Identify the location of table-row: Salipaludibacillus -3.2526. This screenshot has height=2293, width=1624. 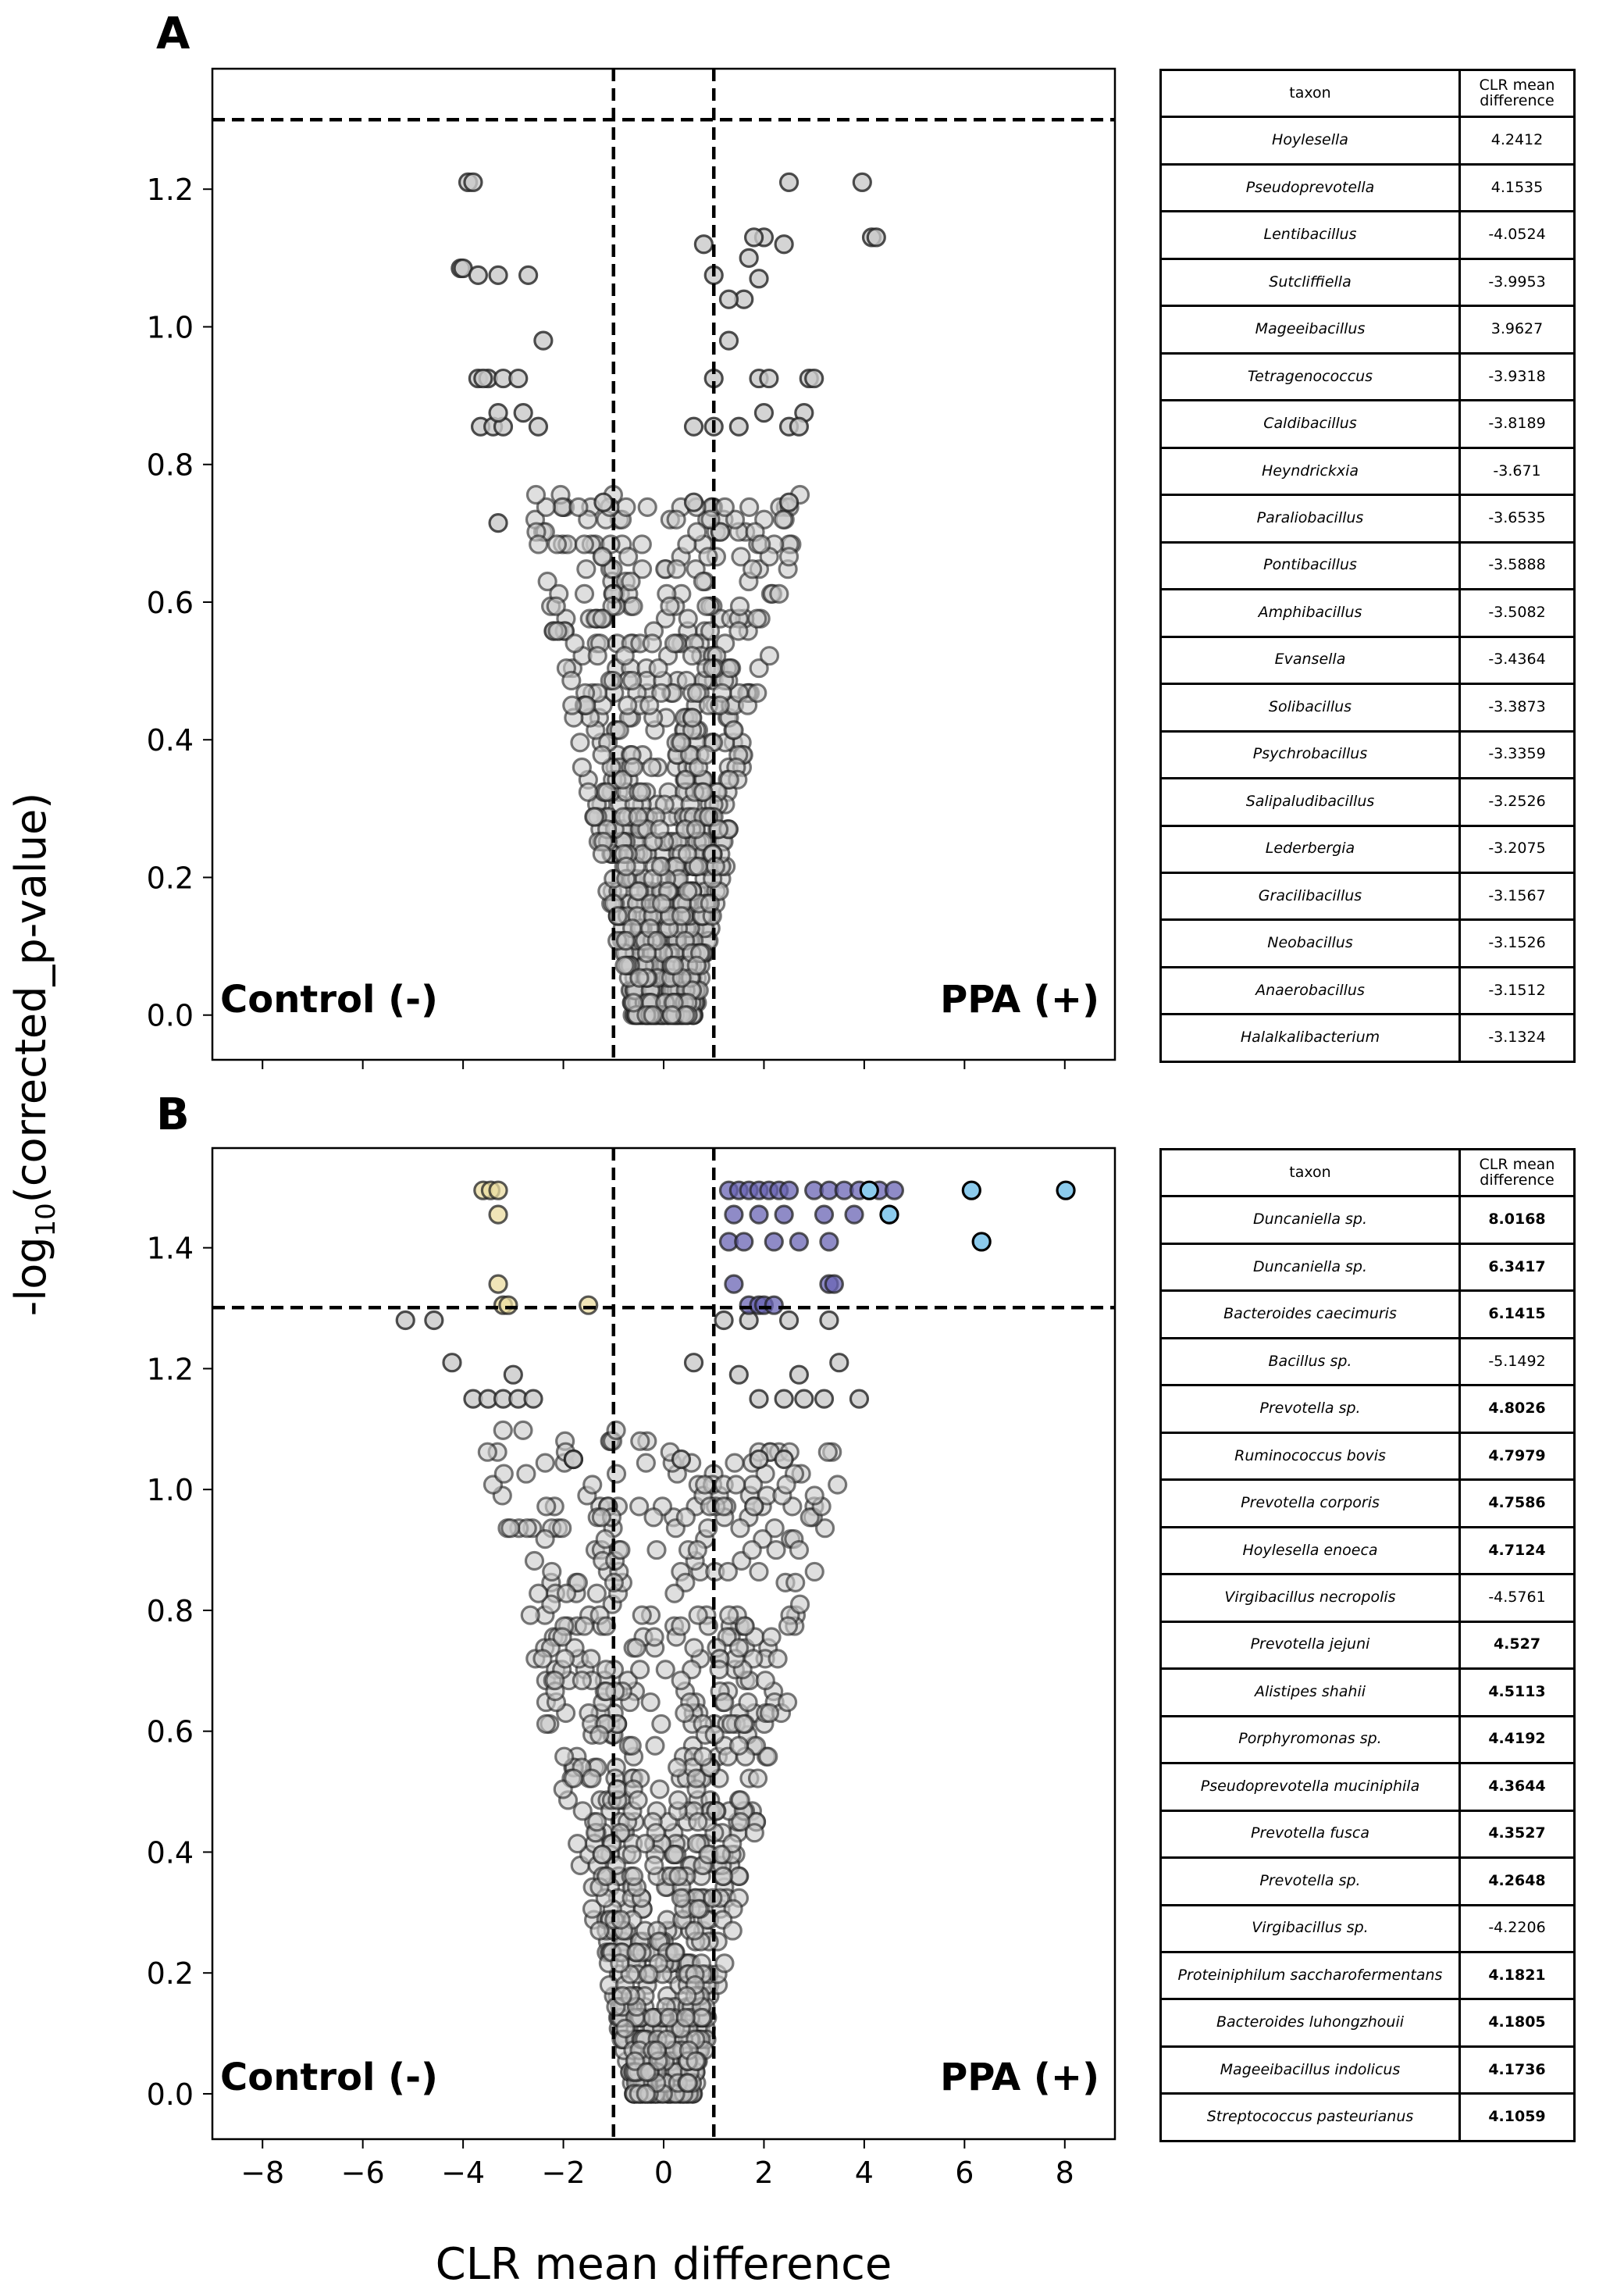
(1367, 802).